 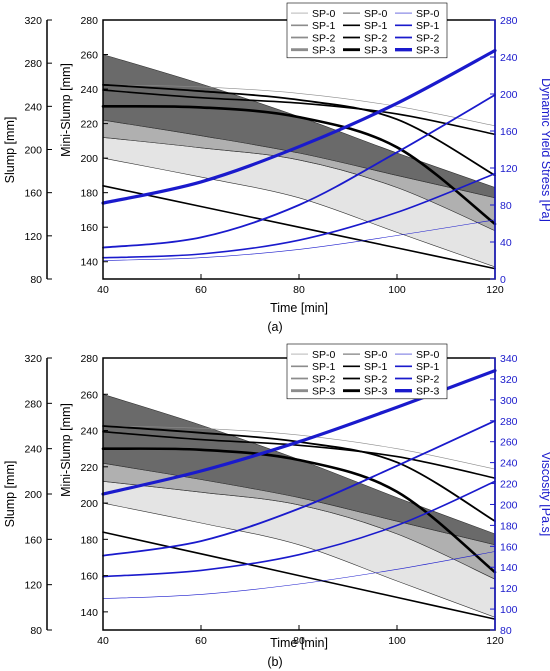 I want to click on right-axis-title-b: Viscosity [Pa.s], so click(x=544, y=494).